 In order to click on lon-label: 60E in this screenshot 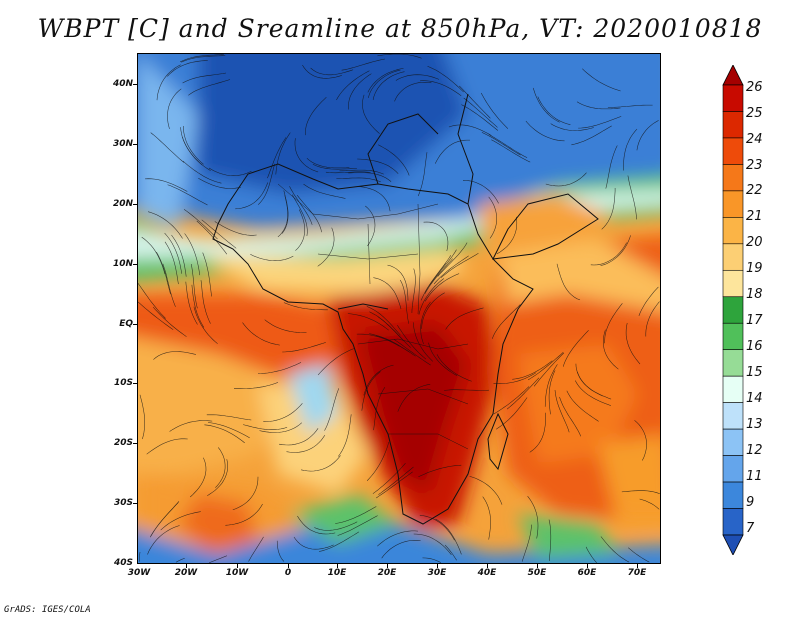, I will do `click(587, 573)`.